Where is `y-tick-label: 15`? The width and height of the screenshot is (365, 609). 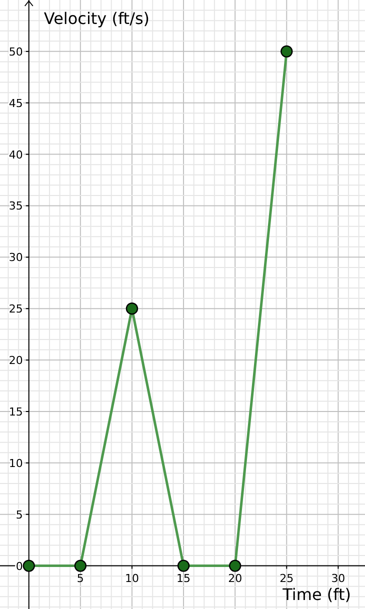
y-tick-label: 15 is located at coordinates (15, 411).